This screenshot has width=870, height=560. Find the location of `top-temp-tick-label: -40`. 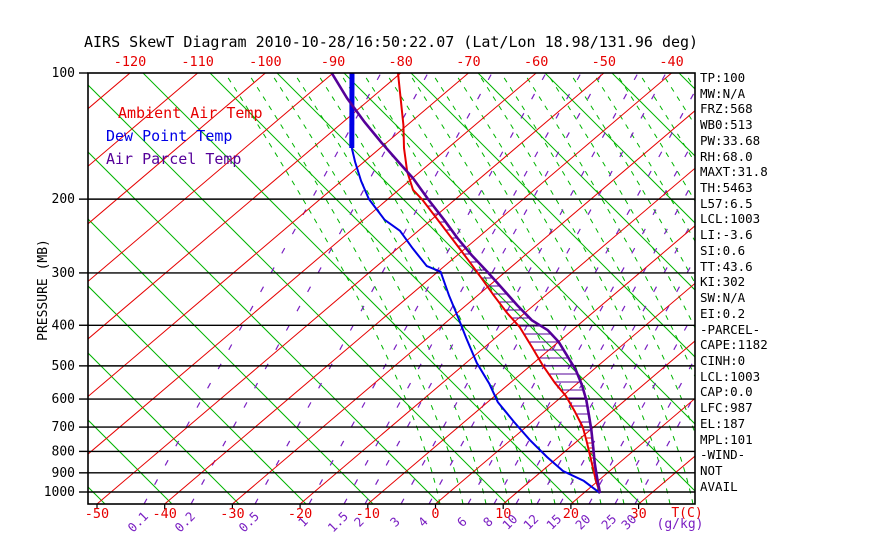

top-temp-tick-label: -40 is located at coordinates (671, 62).